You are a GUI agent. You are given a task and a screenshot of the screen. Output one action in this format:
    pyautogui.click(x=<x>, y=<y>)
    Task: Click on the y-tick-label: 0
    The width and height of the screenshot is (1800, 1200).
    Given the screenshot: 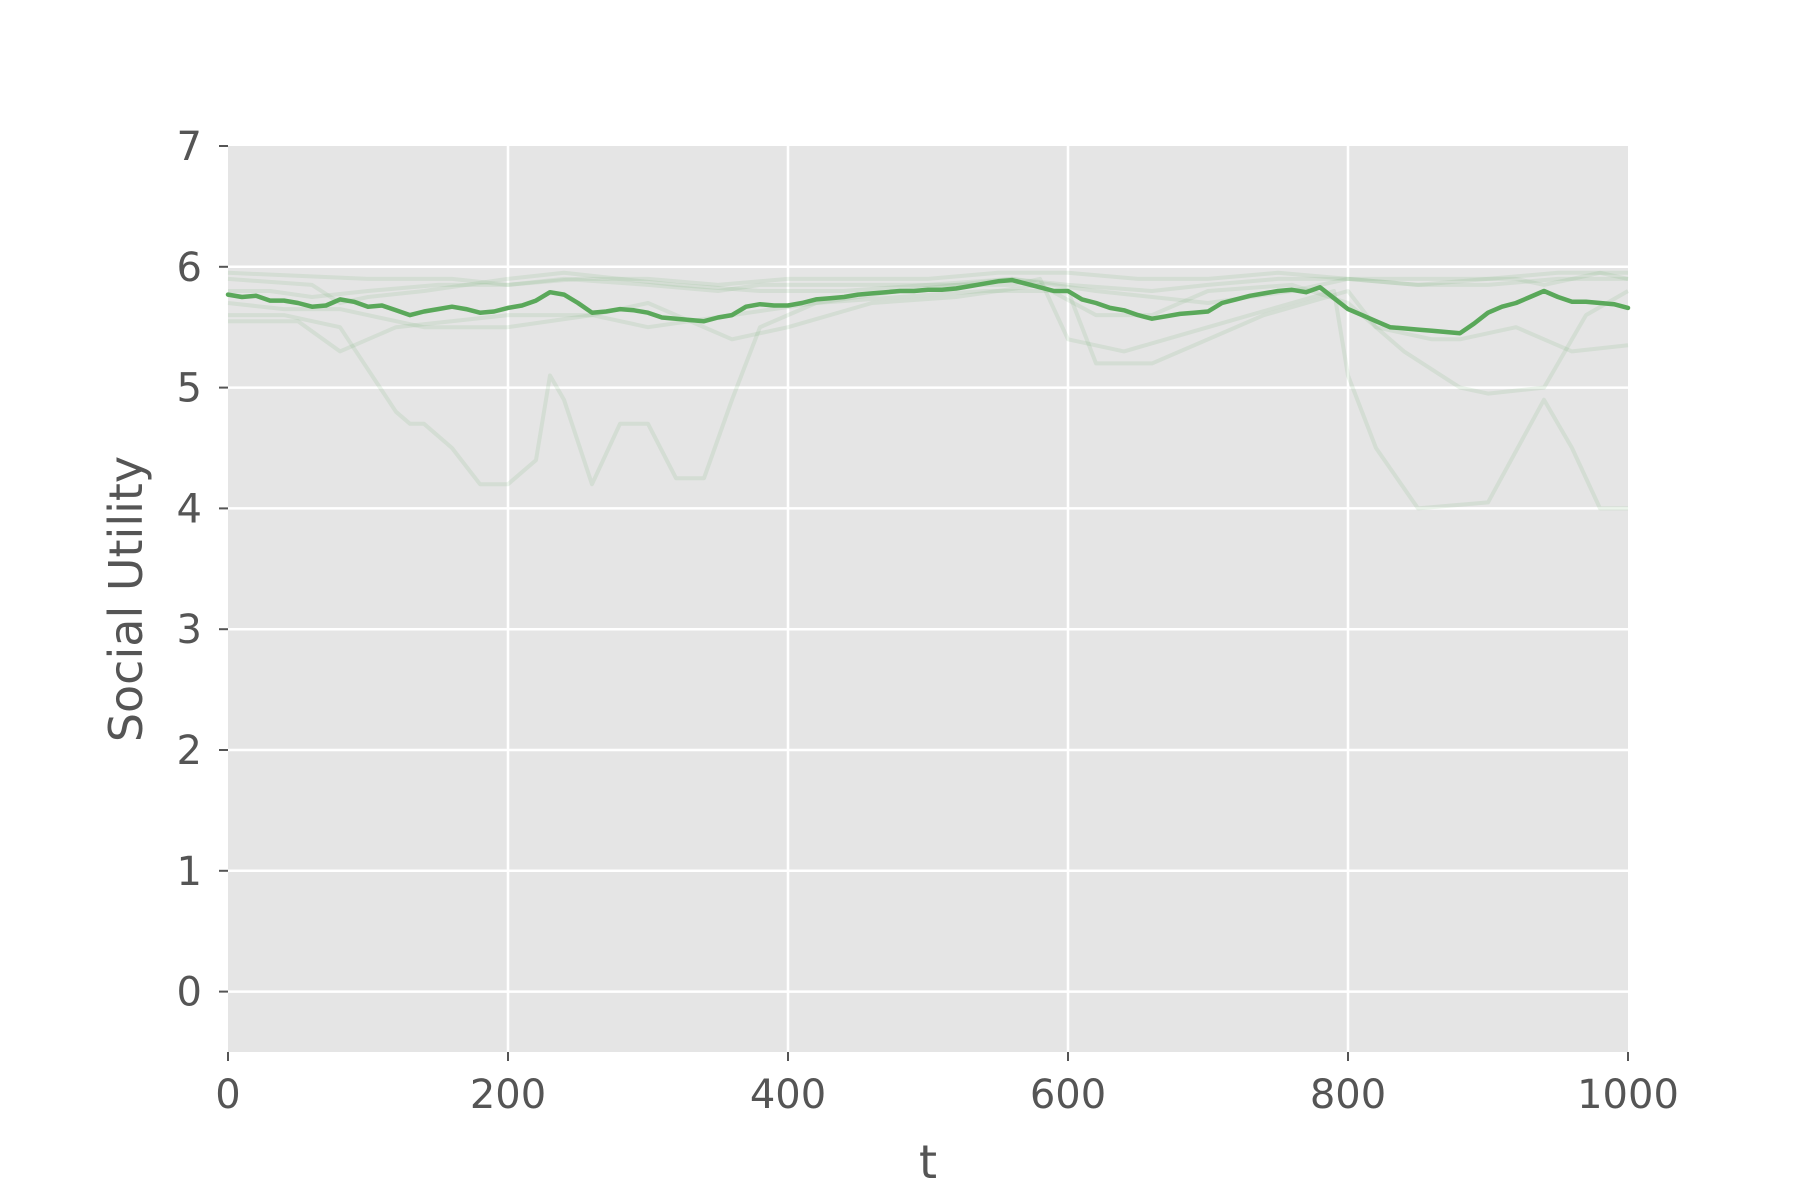 What is the action you would take?
    pyautogui.click(x=189, y=993)
    